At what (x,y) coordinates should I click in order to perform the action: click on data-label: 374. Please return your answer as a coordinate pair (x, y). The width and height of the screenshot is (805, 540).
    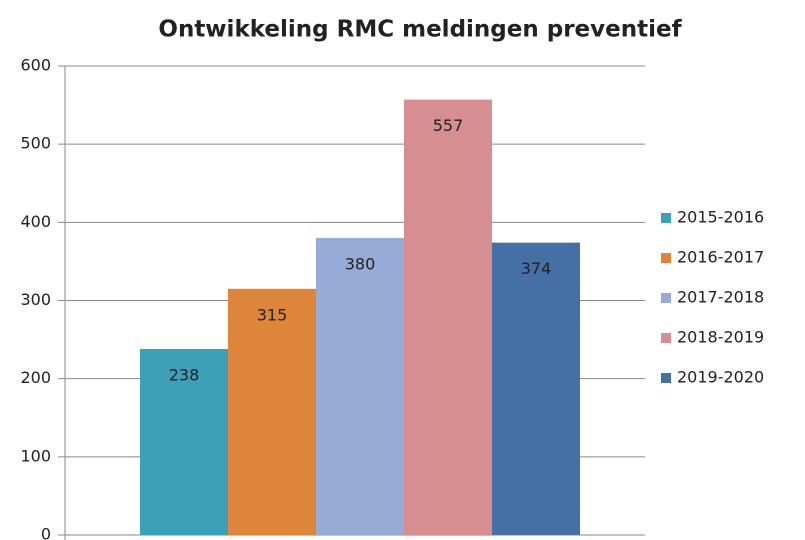
    Looking at the image, I should click on (536, 268).